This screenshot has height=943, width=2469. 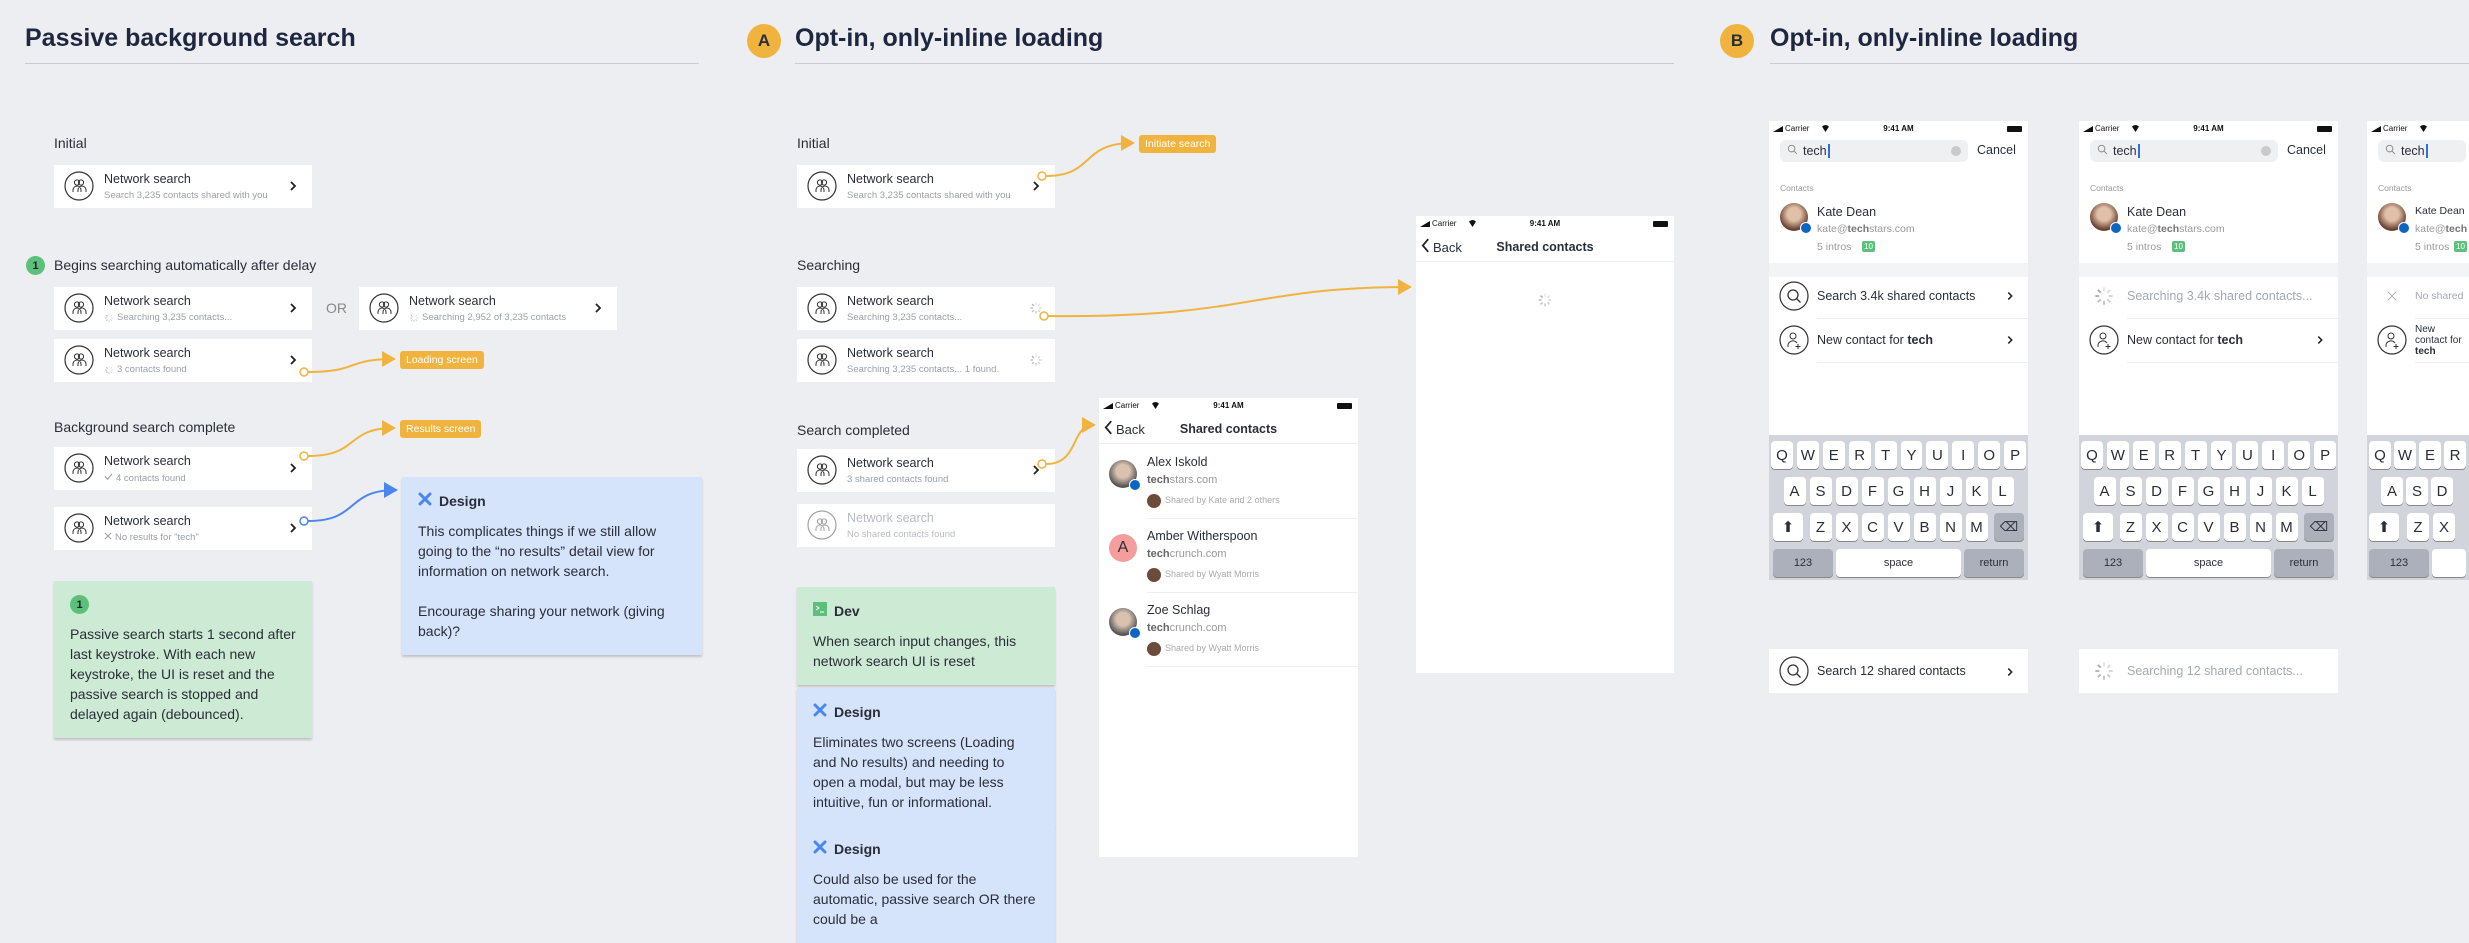 What do you see at coordinates (1898, 671) in the screenshot?
I see `network-search-row: Search 12 shared contacts` at bounding box center [1898, 671].